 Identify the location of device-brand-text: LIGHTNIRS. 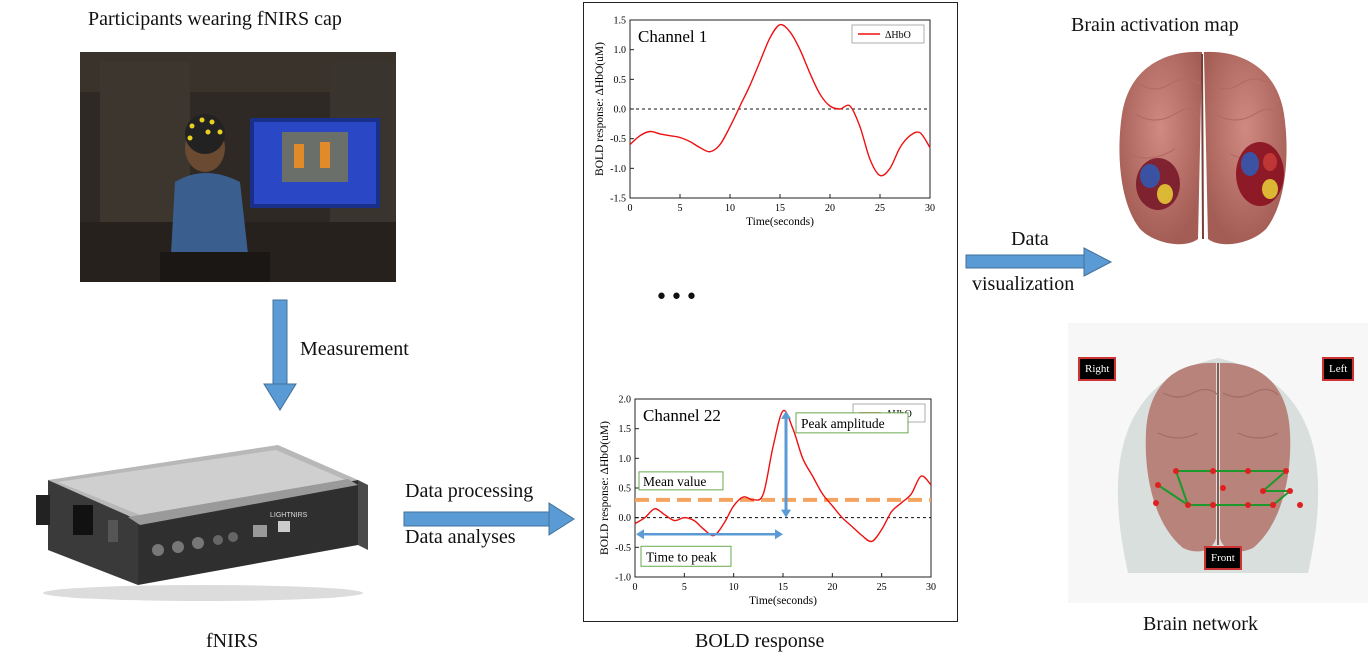
(289, 515).